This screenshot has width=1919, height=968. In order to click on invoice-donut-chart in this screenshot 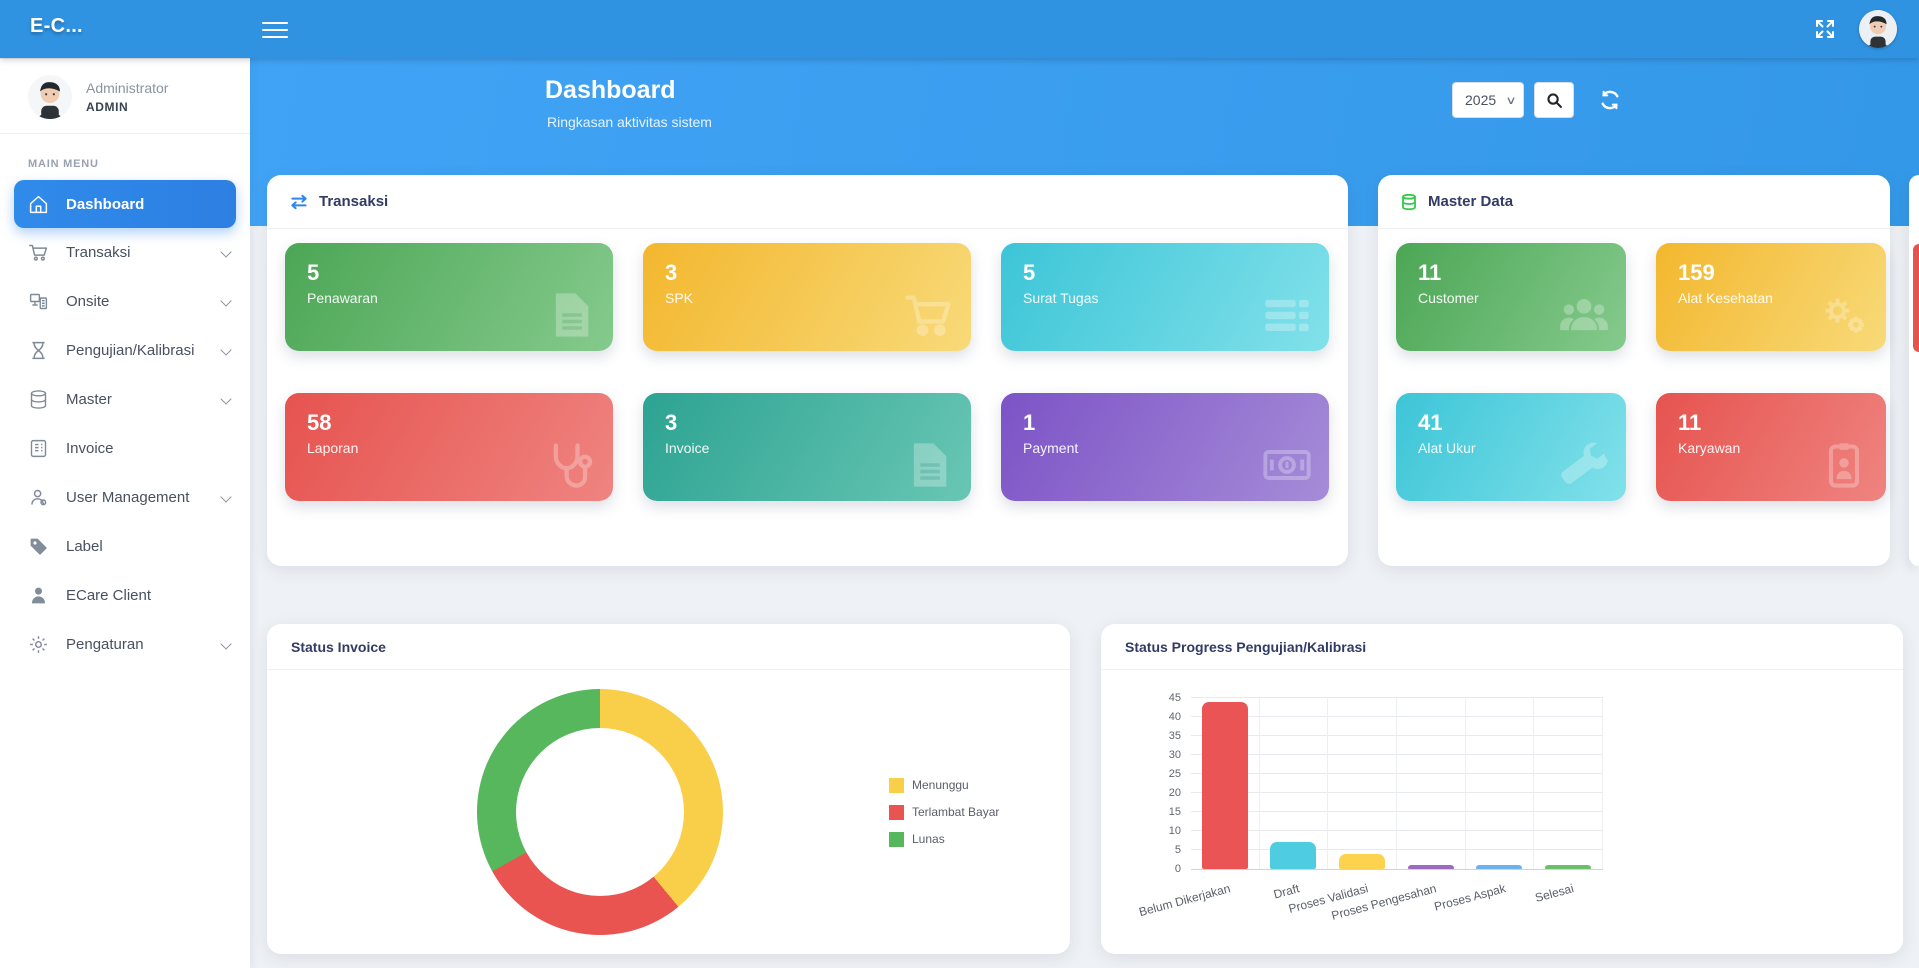, I will do `click(600, 812)`.